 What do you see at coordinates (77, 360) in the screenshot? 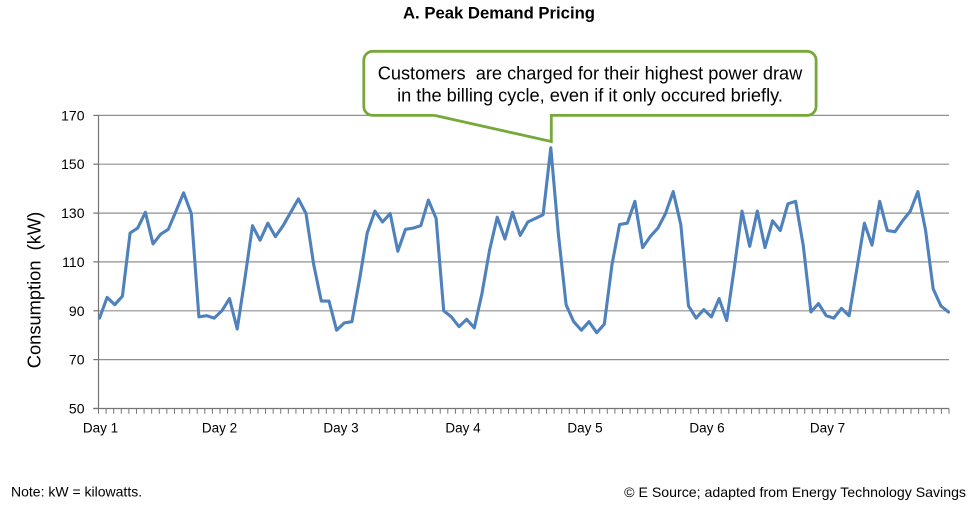
I see `svg-text: 70` at bounding box center [77, 360].